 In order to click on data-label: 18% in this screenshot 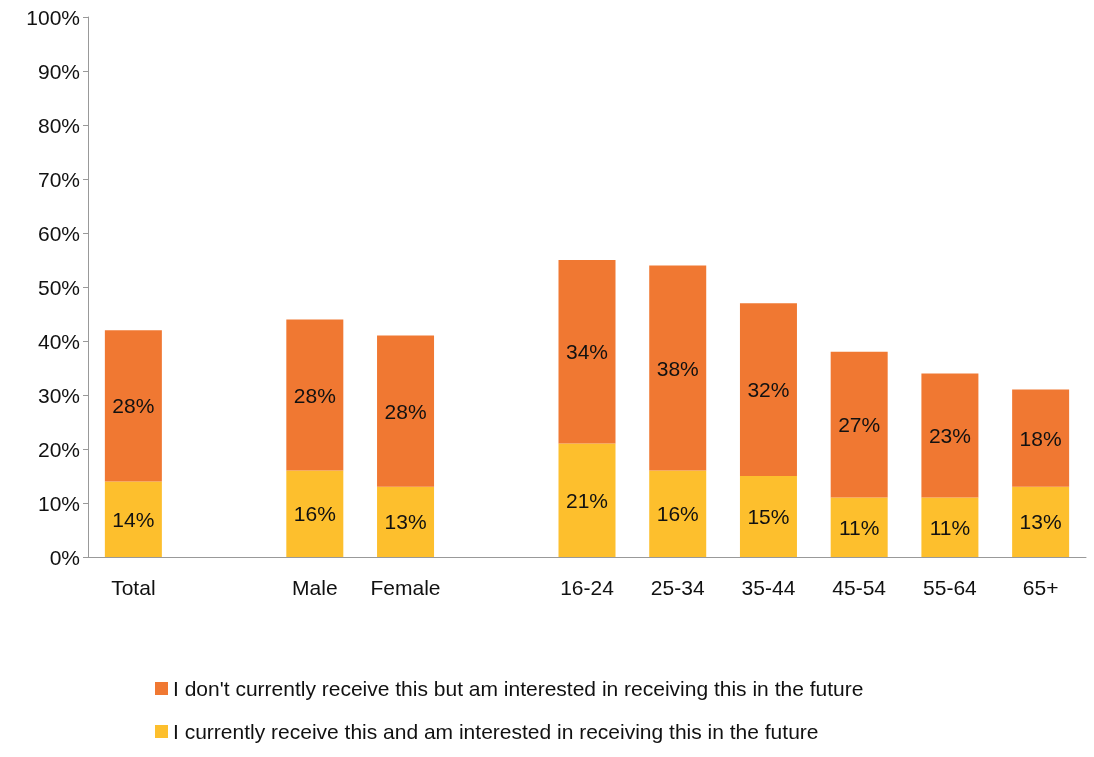, I will do `click(1040, 438)`.